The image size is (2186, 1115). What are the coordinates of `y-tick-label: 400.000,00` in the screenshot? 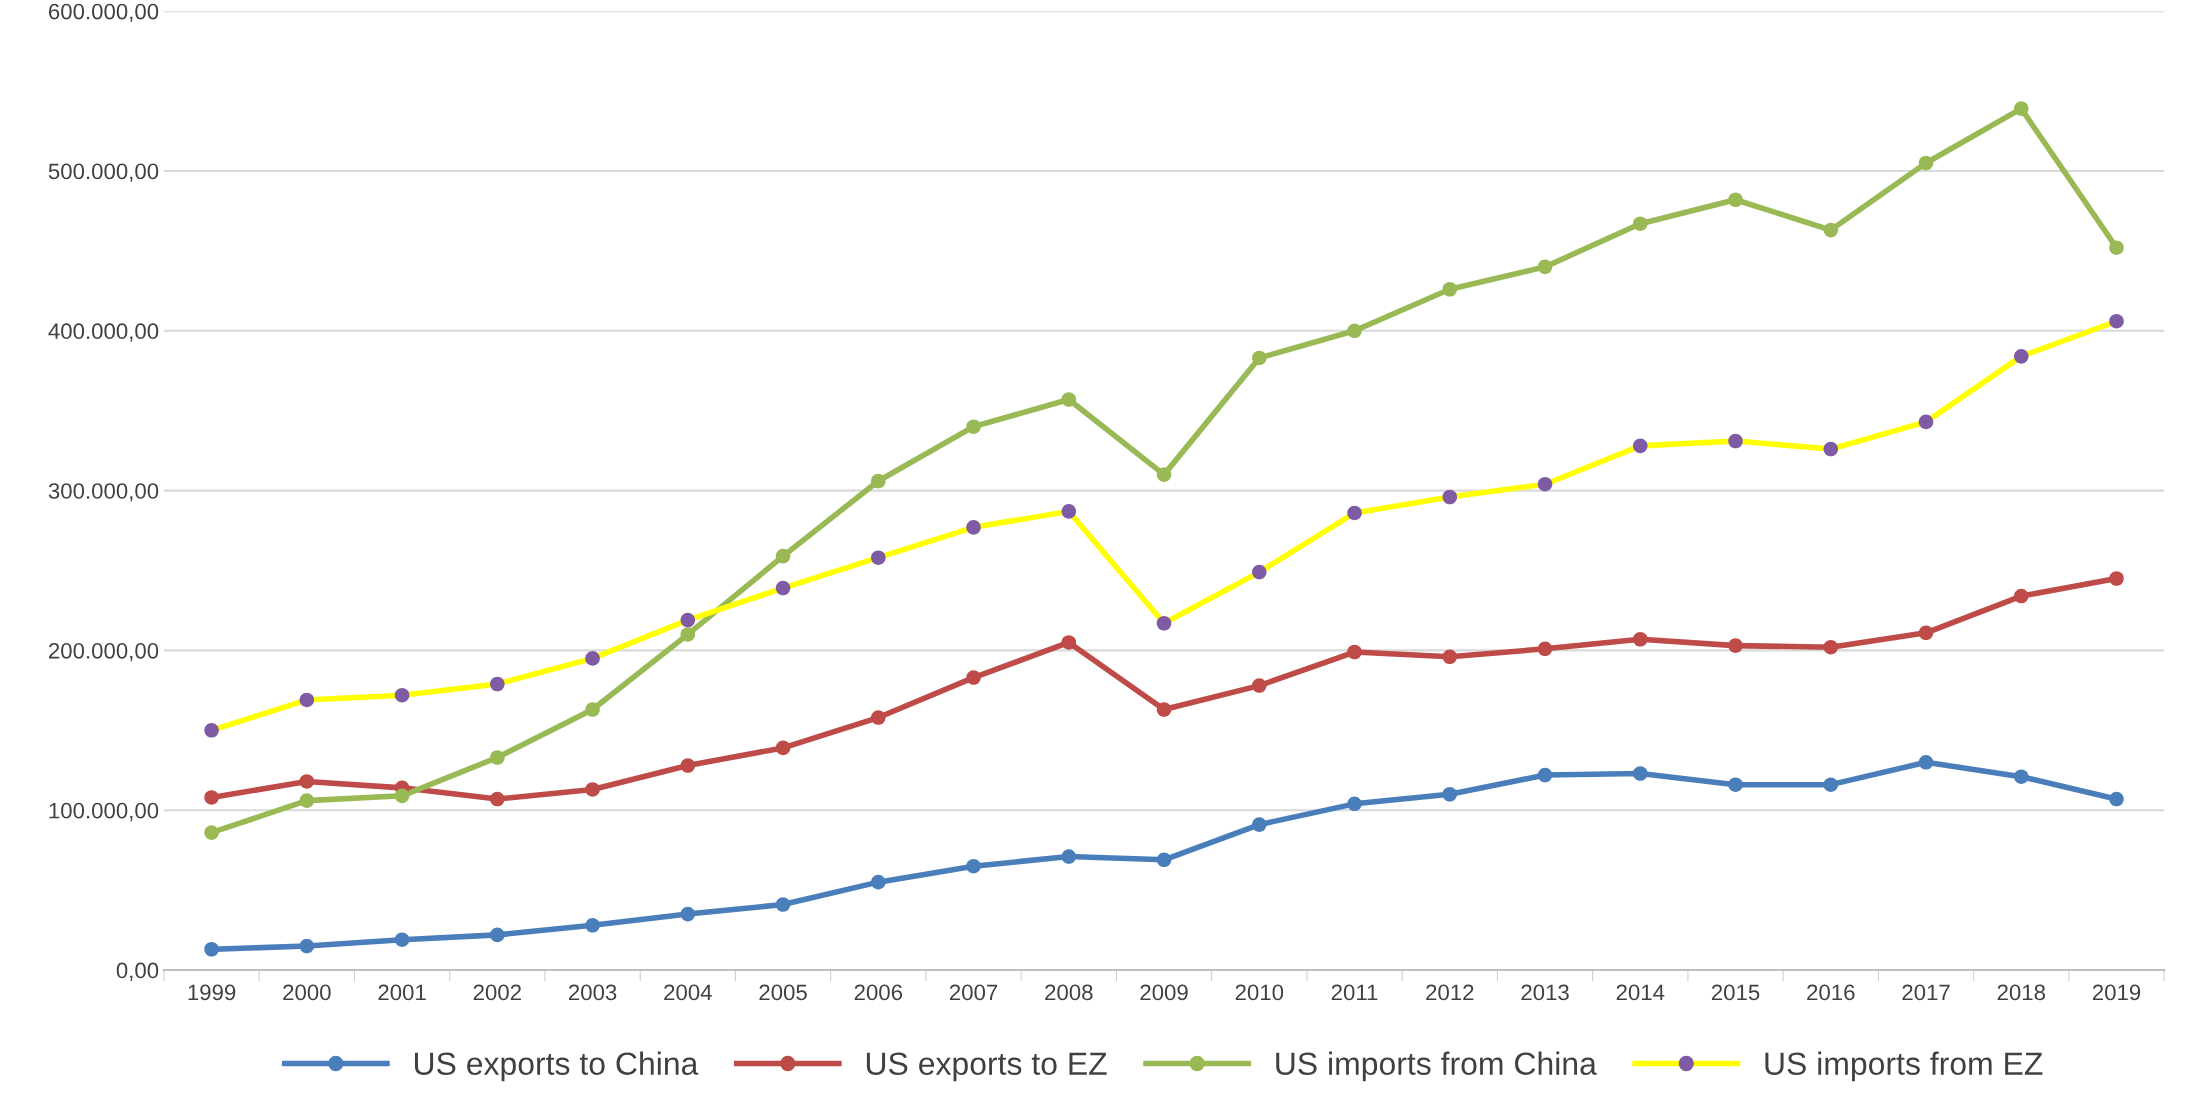 It's located at (103, 332).